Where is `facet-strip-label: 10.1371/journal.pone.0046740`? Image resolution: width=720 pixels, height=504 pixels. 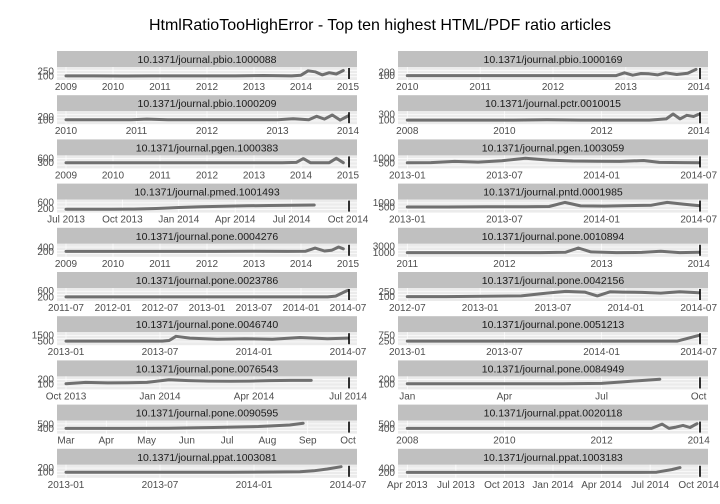 facet-strip-label: 10.1371/journal.pone.0046740 is located at coordinates (207, 325).